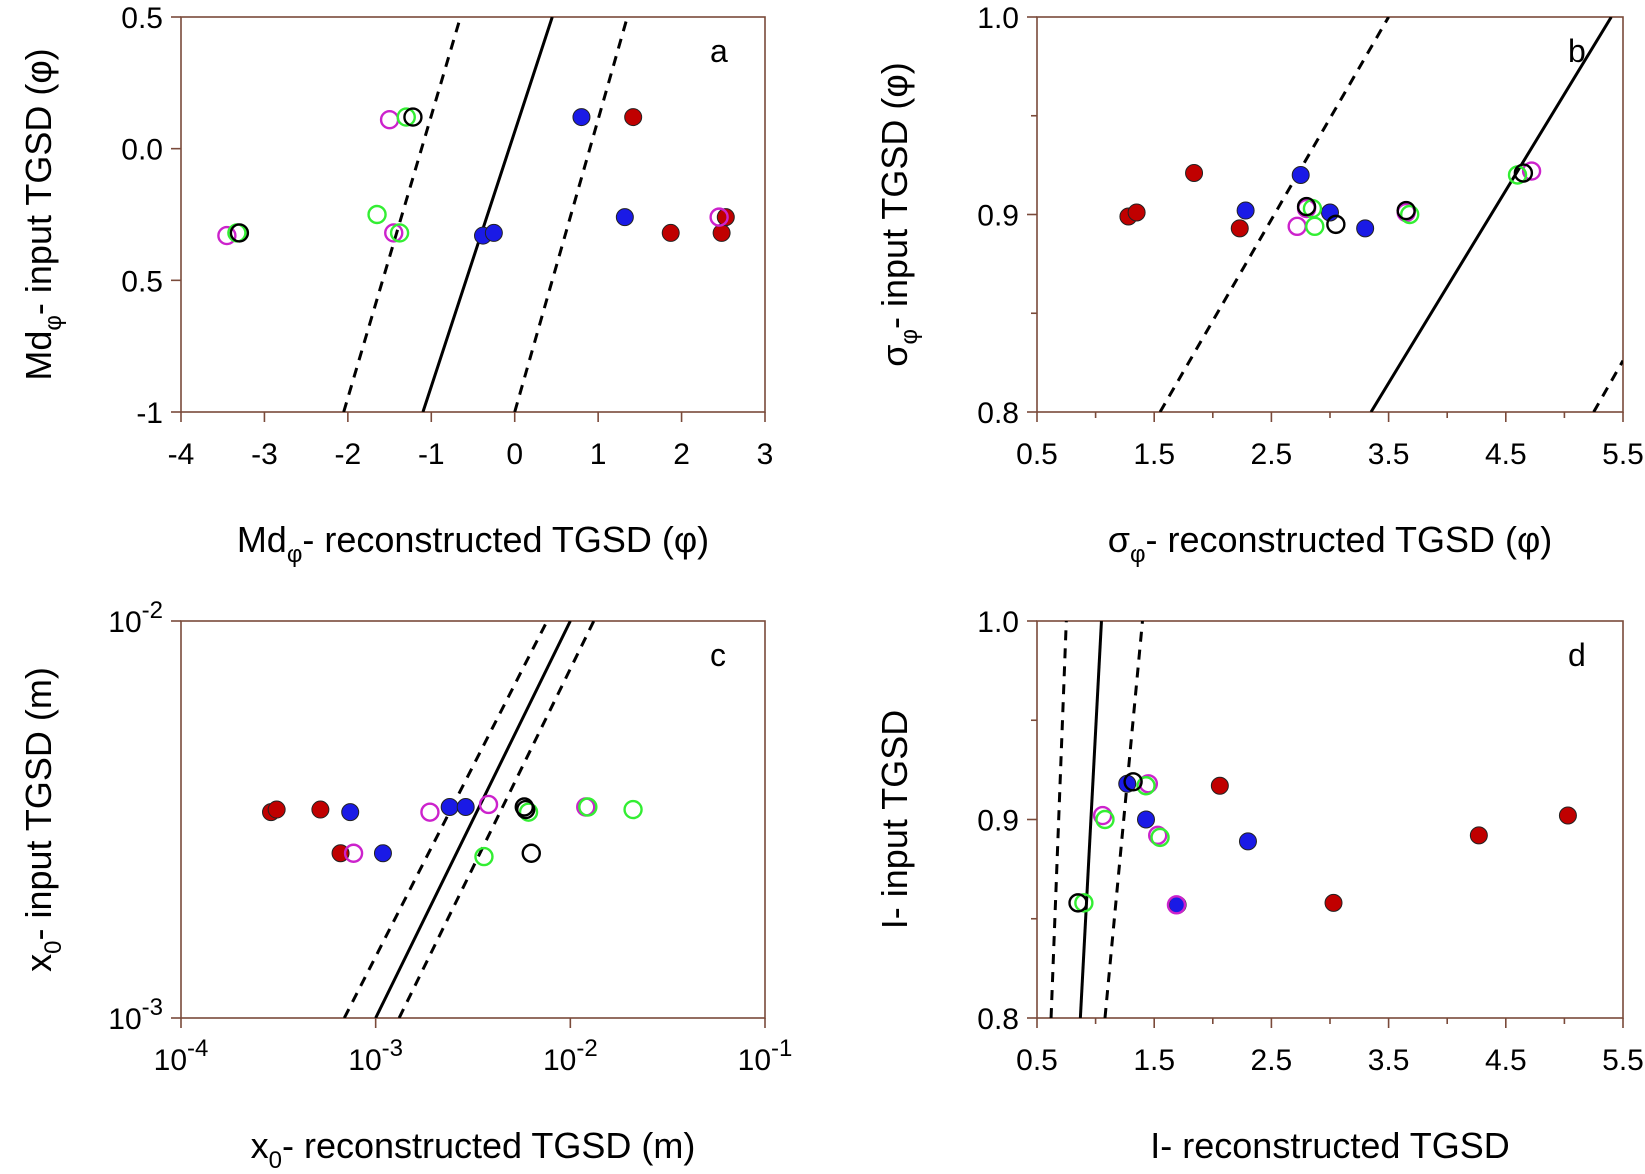 This screenshot has width=1645, height=1174. I want to click on x-tick-label-a: 1, so click(598, 454).